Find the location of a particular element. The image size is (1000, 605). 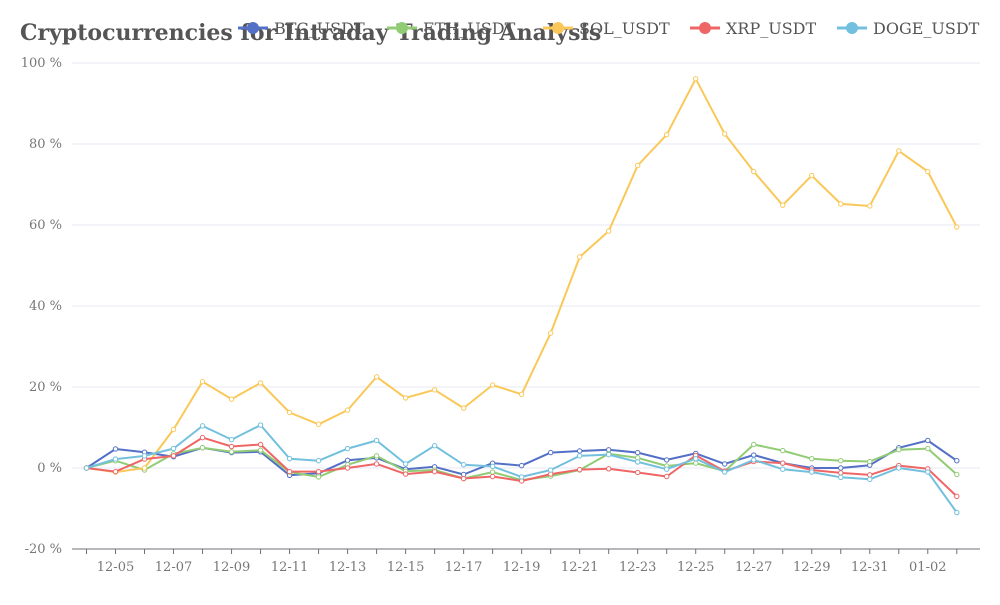

legend-item-btc-usdt: BTC_USDT is located at coordinates (301, 28).